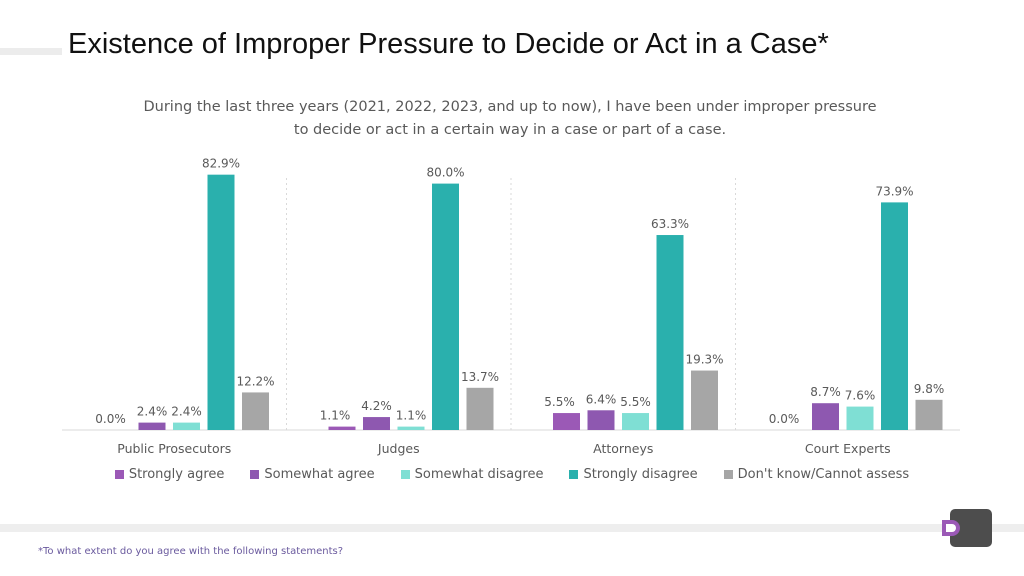  I want to click on legend-label-strongly-agree: Strongly agree, so click(176, 474).